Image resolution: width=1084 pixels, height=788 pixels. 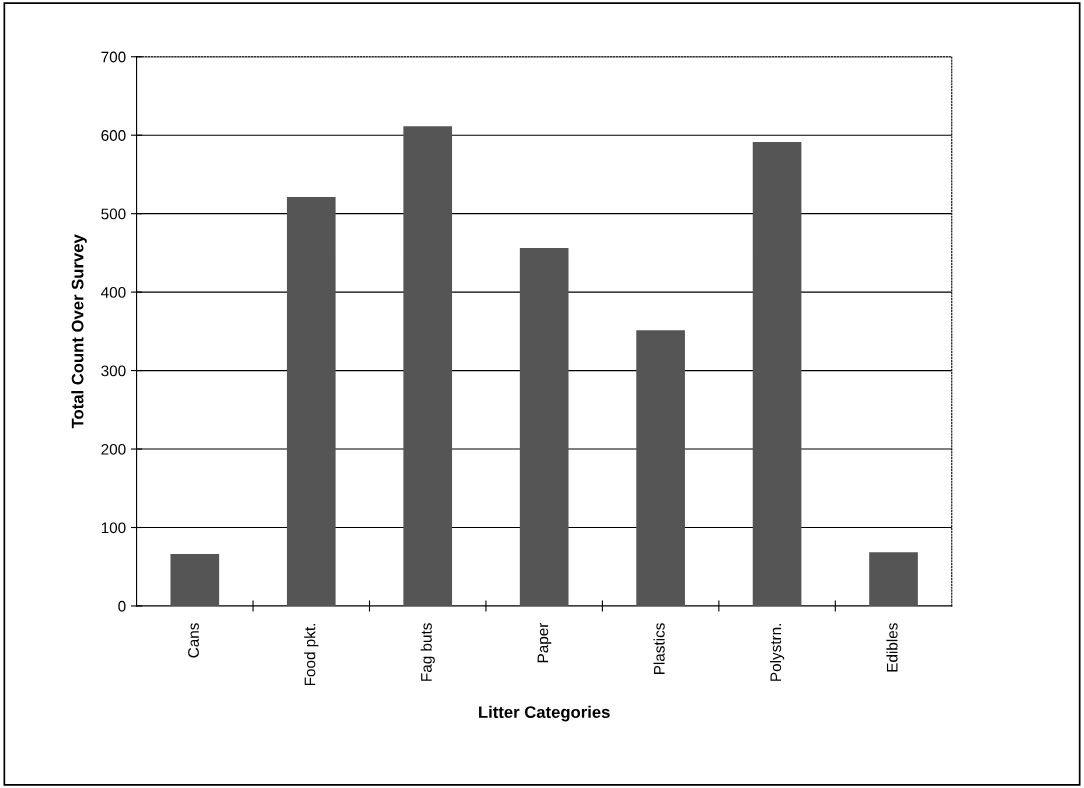 What do you see at coordinates (544, 713) in the screenshot?
I see `x-axis-title: Litter Categories` at bounding box center [544, 713].